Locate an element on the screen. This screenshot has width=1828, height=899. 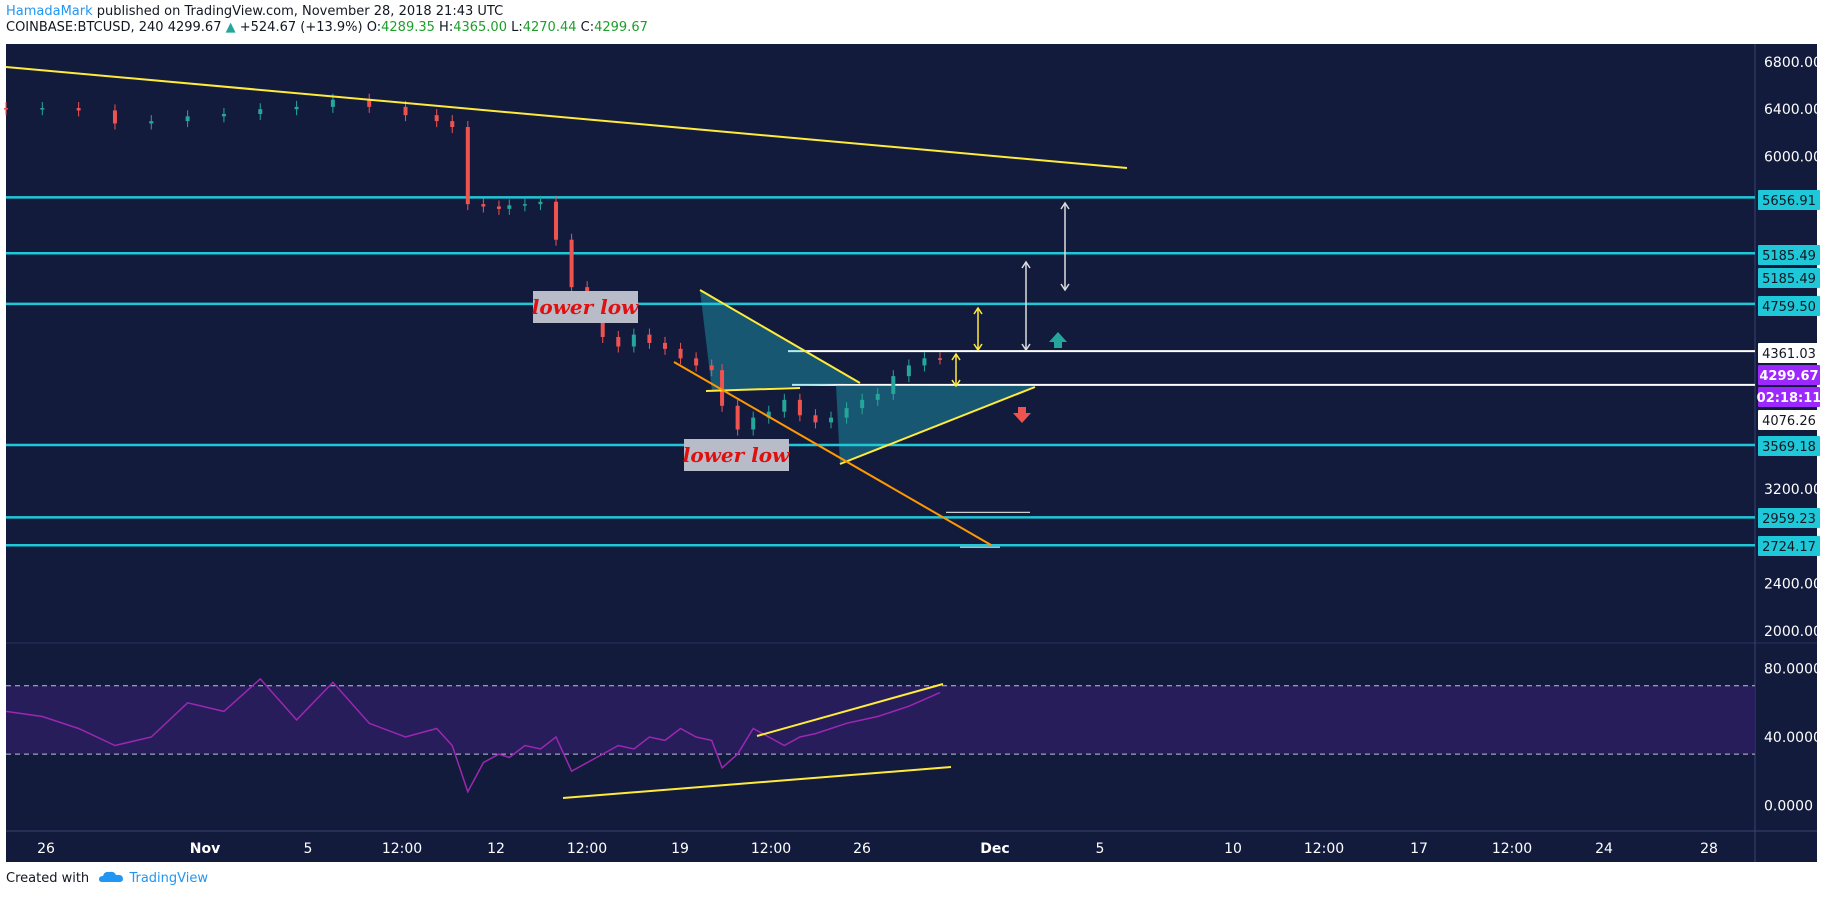
svg-text: 5656.91 is located at coordinates (1789, 201).